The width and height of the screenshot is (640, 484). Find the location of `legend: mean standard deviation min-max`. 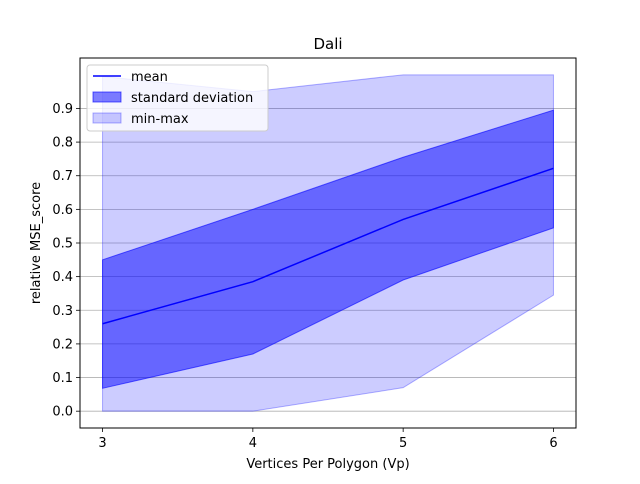

legend: mean standard deviation min-max is located at coordinates (177, 98).